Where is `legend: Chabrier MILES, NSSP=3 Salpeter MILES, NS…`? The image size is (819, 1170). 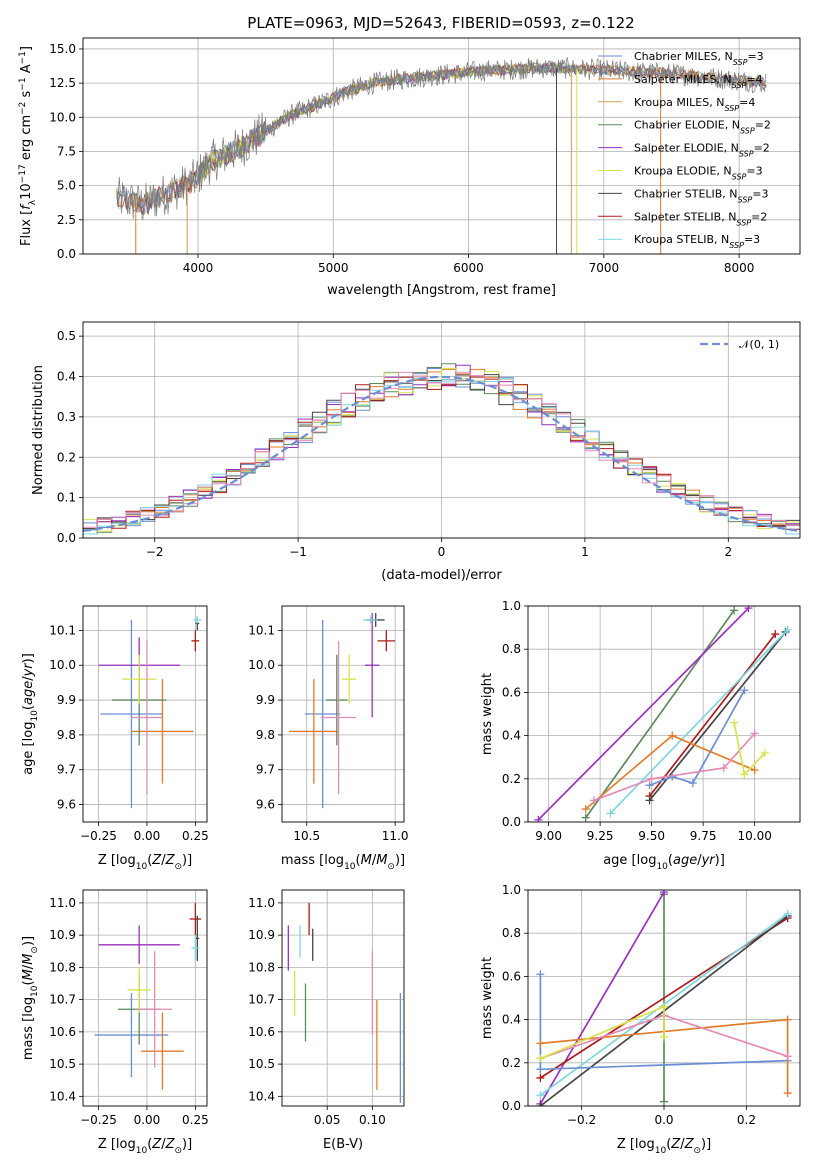
legend: Chabrier MILES, NSSP=3 Salpeter MILES, NS… is located at coordinates (684, 150).